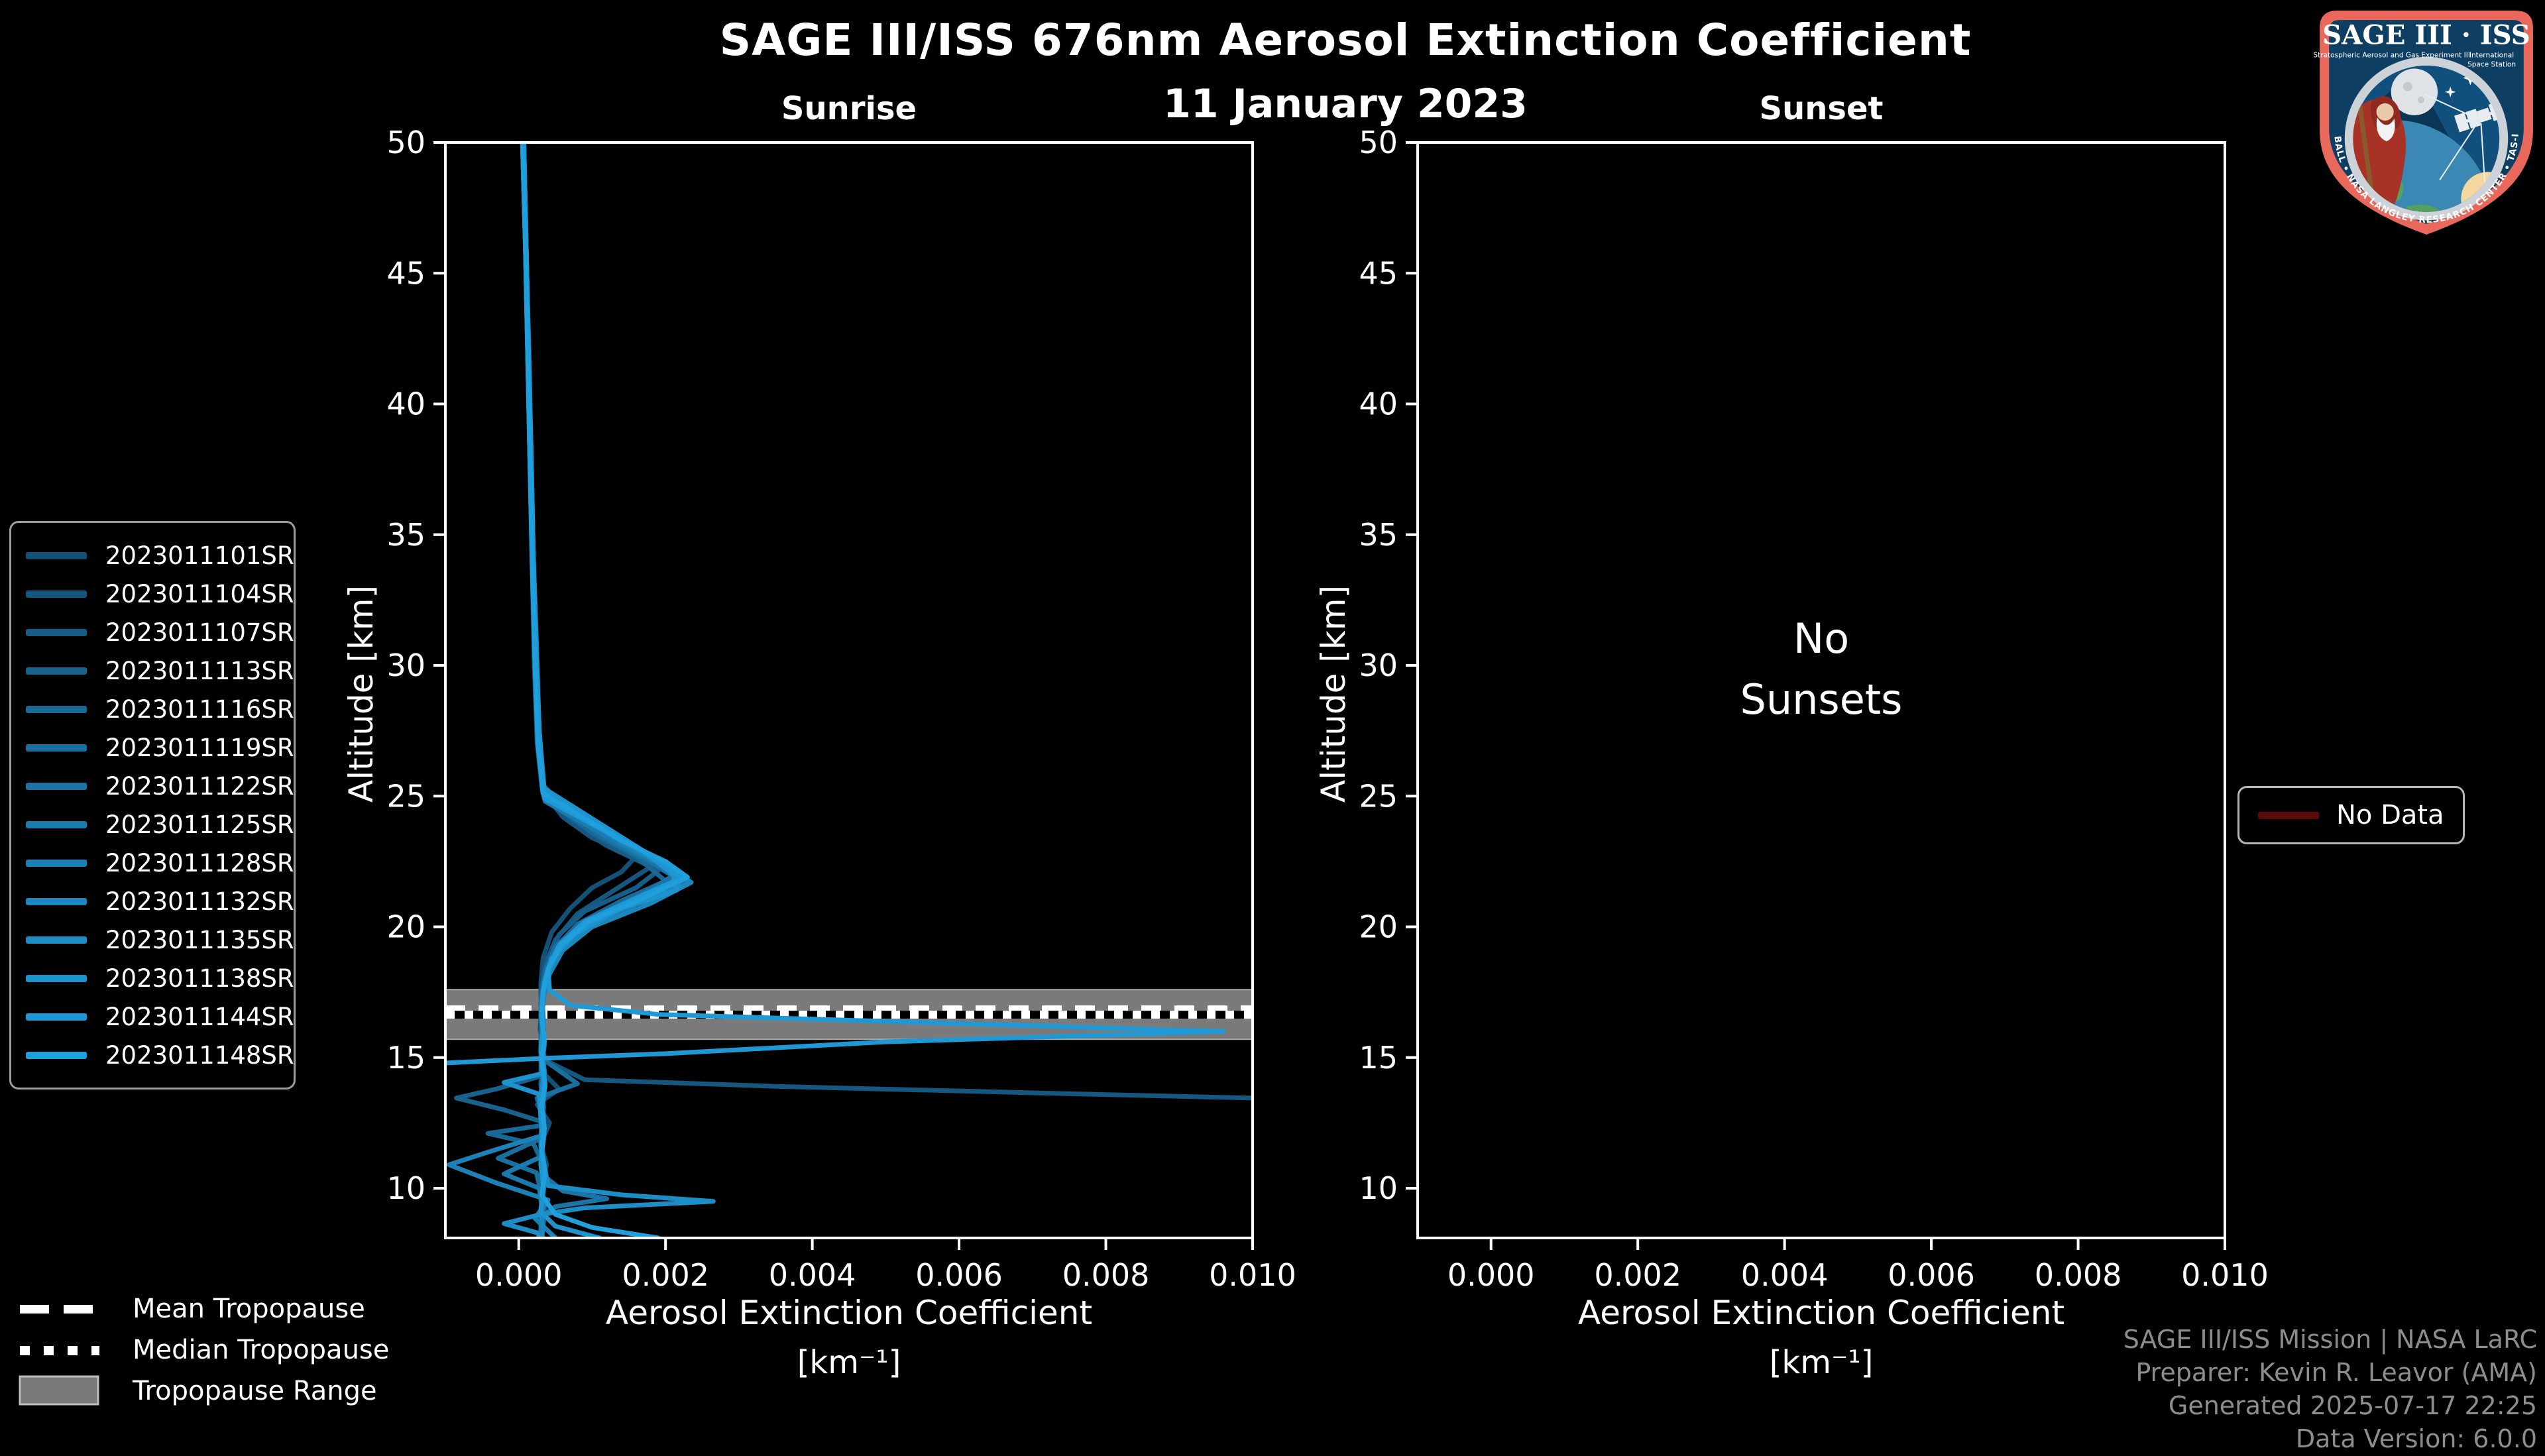 The image size is (2545, 1456). What do you see at coordinates (1333, 694) in the screenshot?
I see `y-axis-label-sunset: Altitude [km]` at bounding box center [1333, 694].